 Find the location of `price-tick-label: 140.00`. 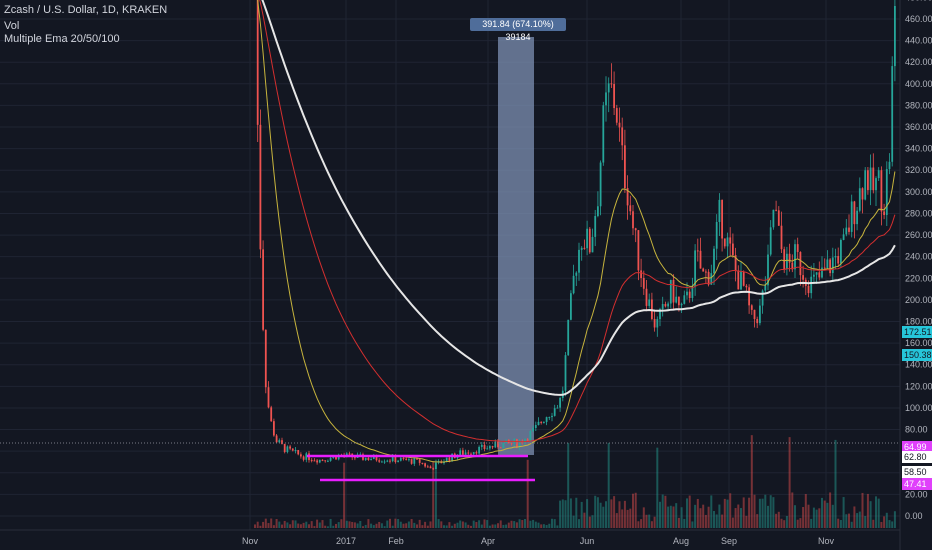

price-tick-label: 140.00 is located at coordinates (918, 365).